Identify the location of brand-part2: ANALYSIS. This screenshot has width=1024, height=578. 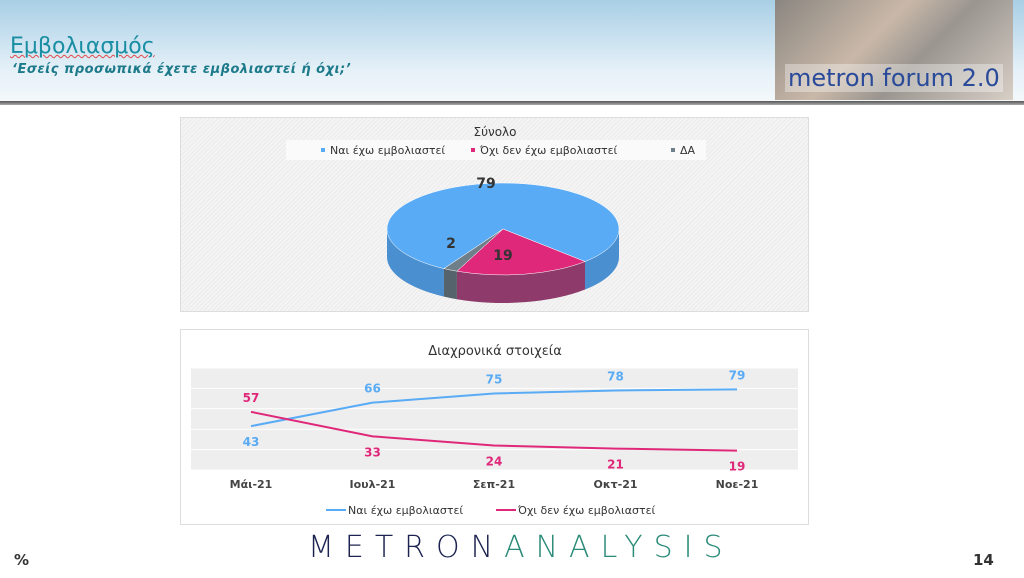
(619, 547).